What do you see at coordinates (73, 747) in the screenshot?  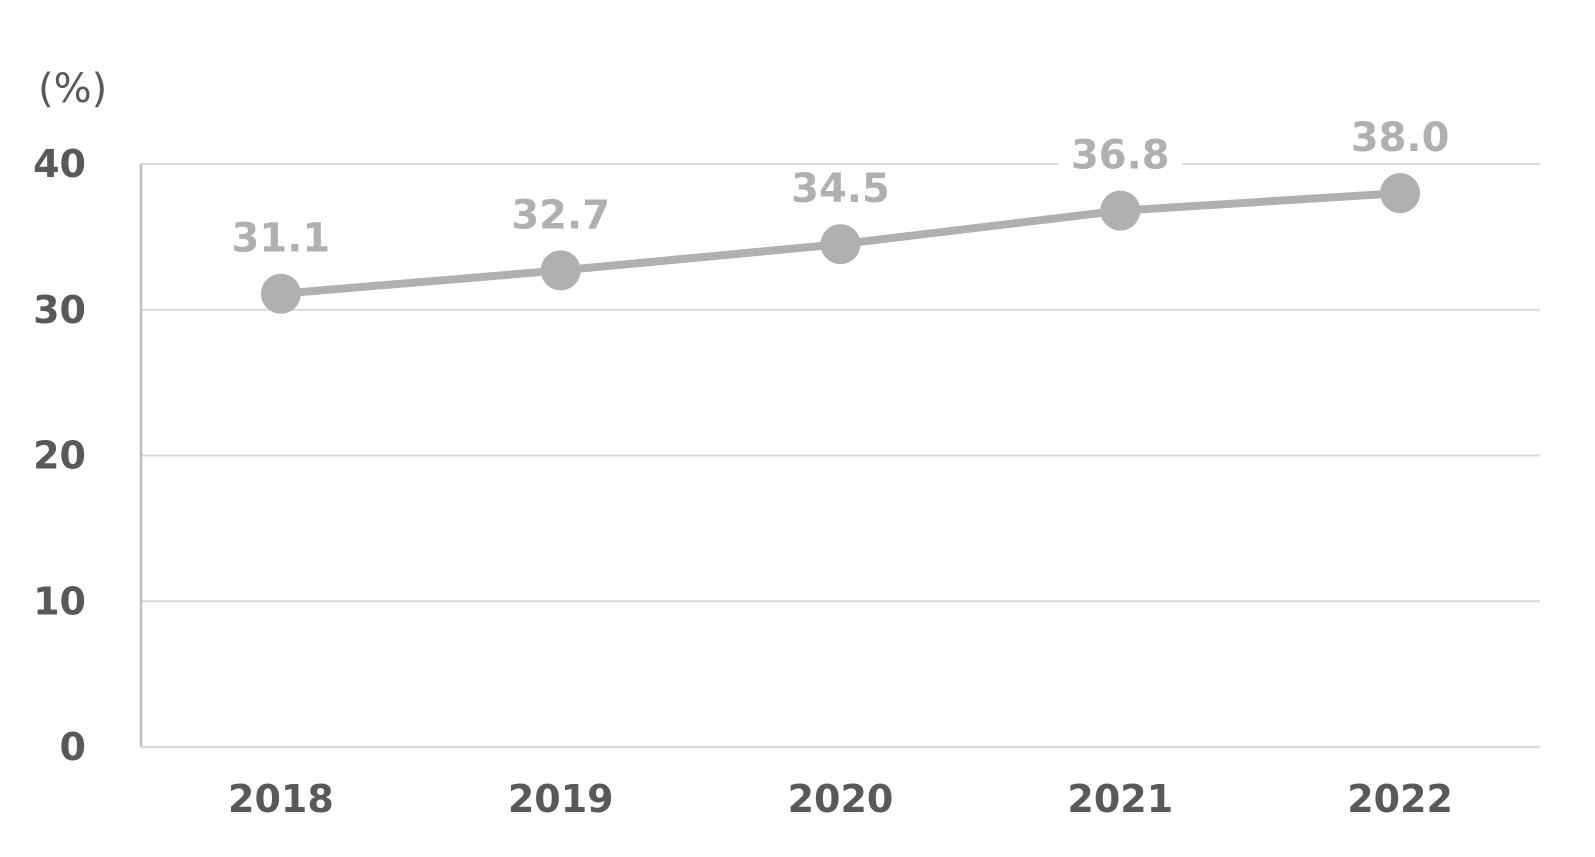 I see `y-tick-label-0: 0` at bounding box center [73, 747].